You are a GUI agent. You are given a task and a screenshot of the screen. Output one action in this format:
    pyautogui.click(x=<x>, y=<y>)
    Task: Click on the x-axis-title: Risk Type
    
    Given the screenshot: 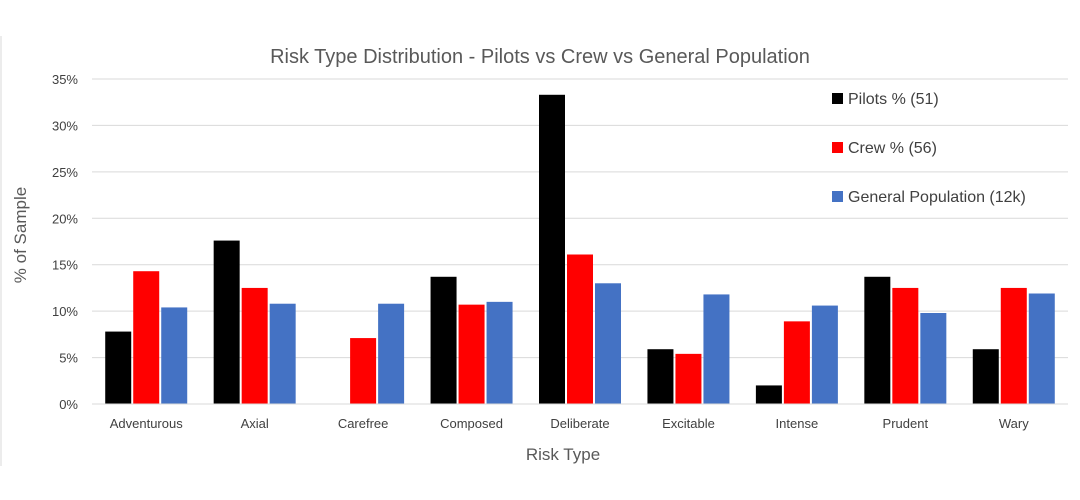 What is the action you would take?
    pyautogui.click(x=563, y=454)
    